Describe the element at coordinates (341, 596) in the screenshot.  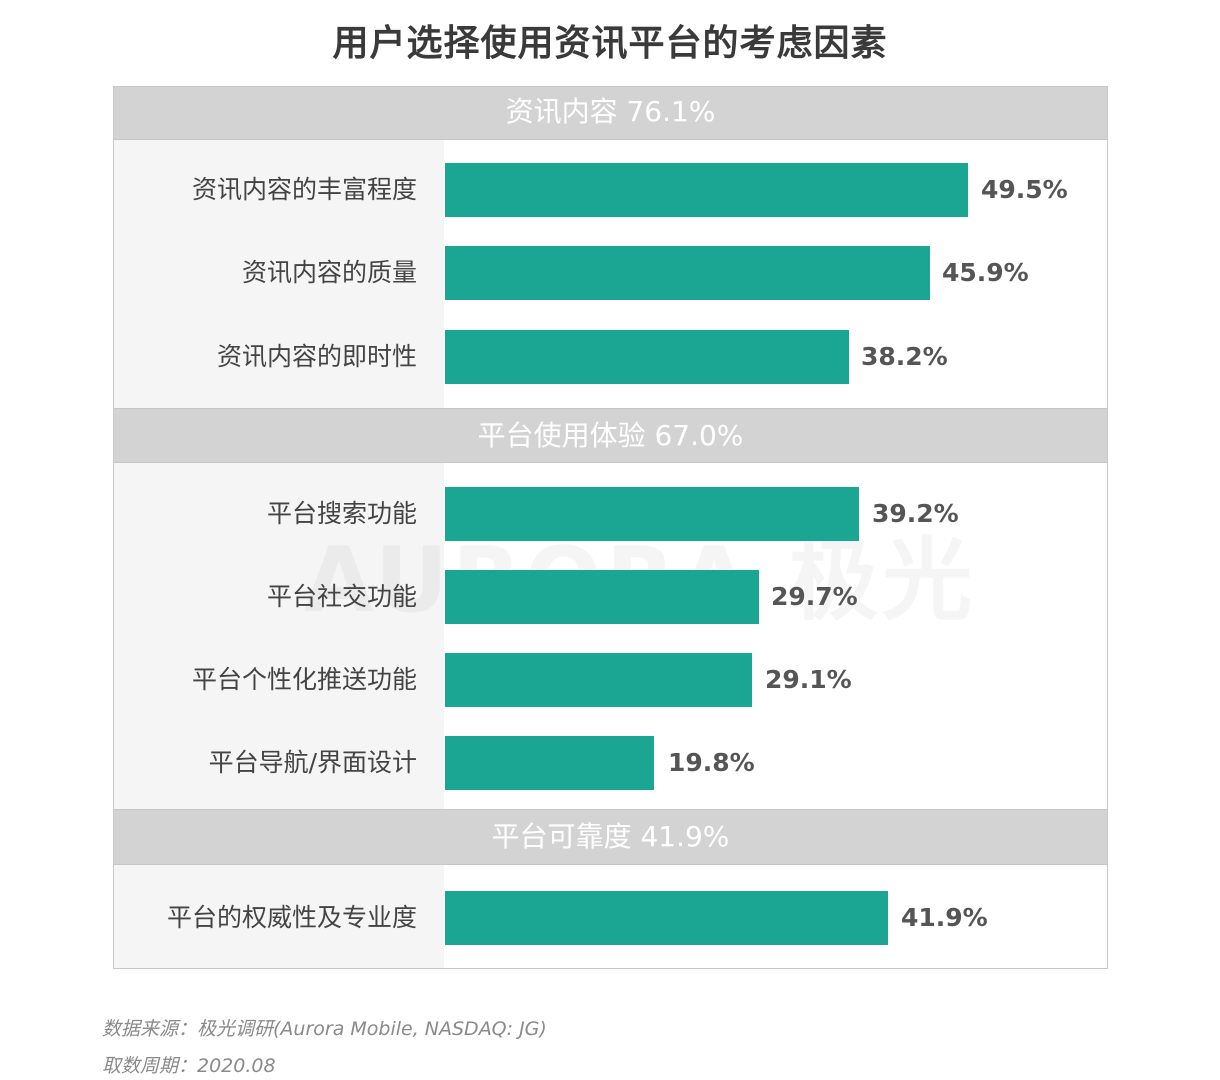
I see `bar-label: 平台社交功能` at that location.